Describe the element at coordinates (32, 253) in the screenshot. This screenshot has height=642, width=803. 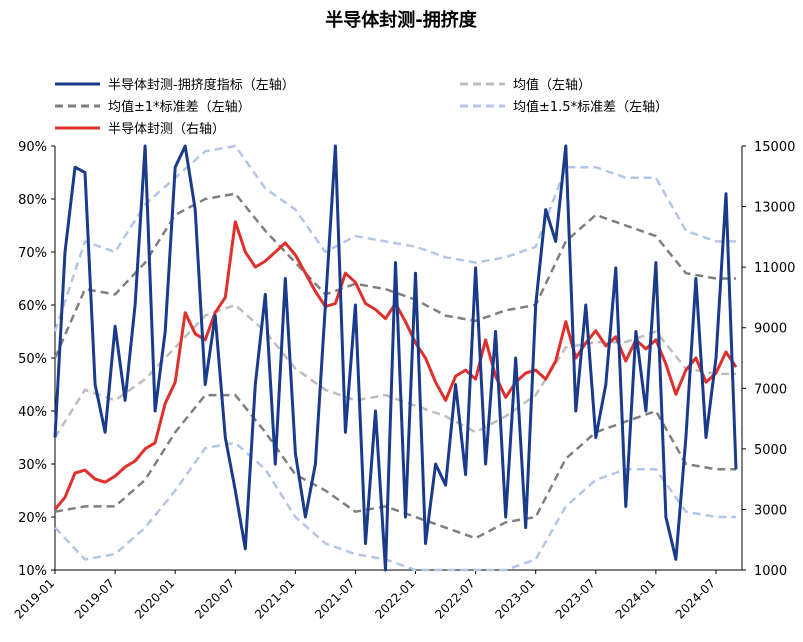
I see `left-tick-label: 70%` at that location.